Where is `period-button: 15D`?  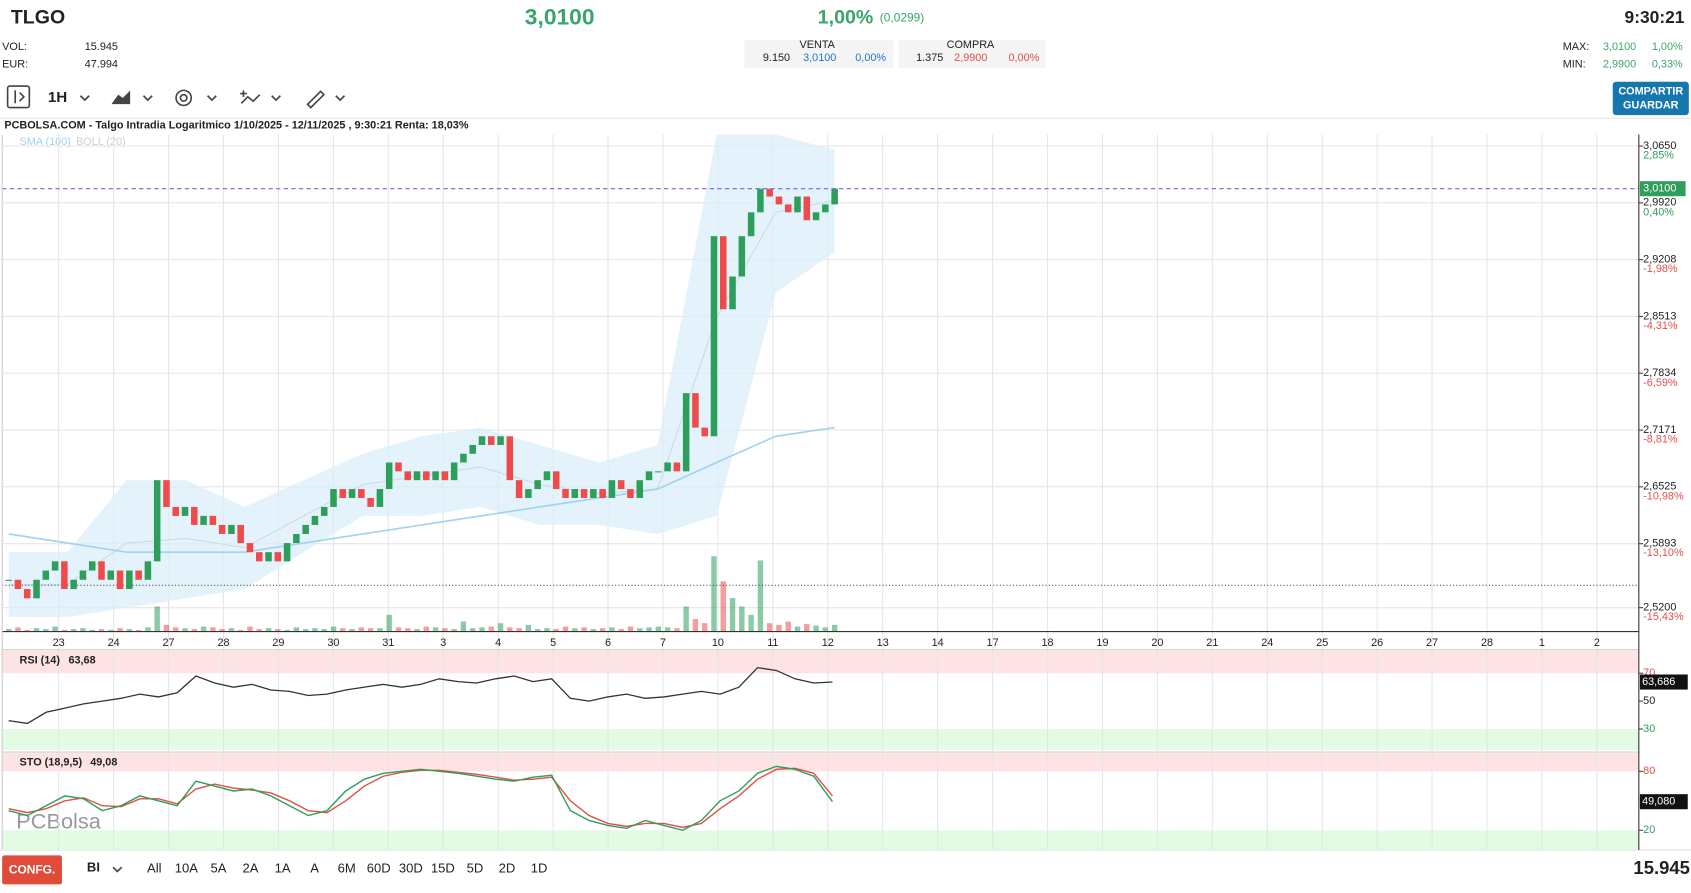 period-button: 15D is located at coordinates (443, 868).